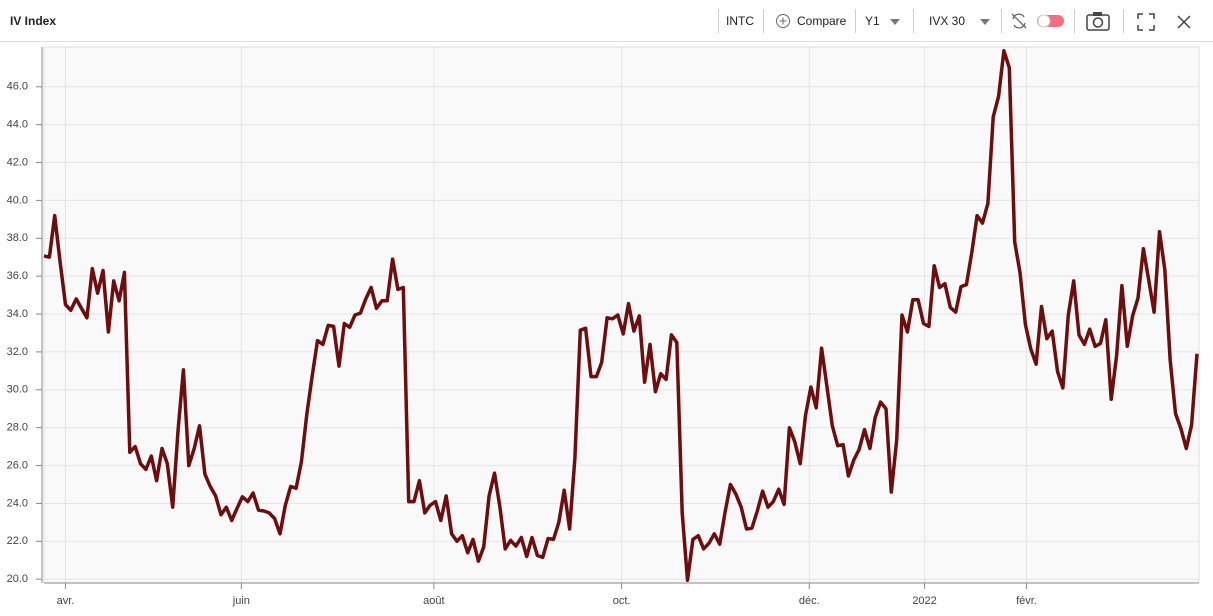 The width and height of the screenshot is (1213, 616). I want to click on x-tick-label: août, so click(433, 601).